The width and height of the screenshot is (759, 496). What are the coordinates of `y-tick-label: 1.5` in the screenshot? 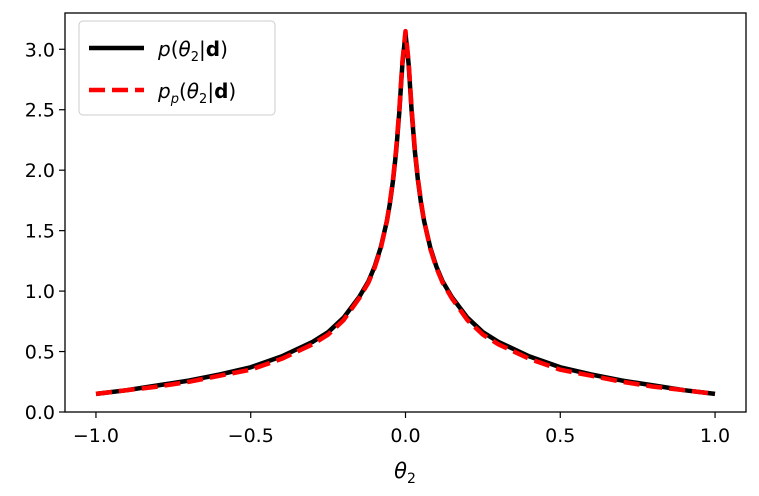 It's located at (40, 232).